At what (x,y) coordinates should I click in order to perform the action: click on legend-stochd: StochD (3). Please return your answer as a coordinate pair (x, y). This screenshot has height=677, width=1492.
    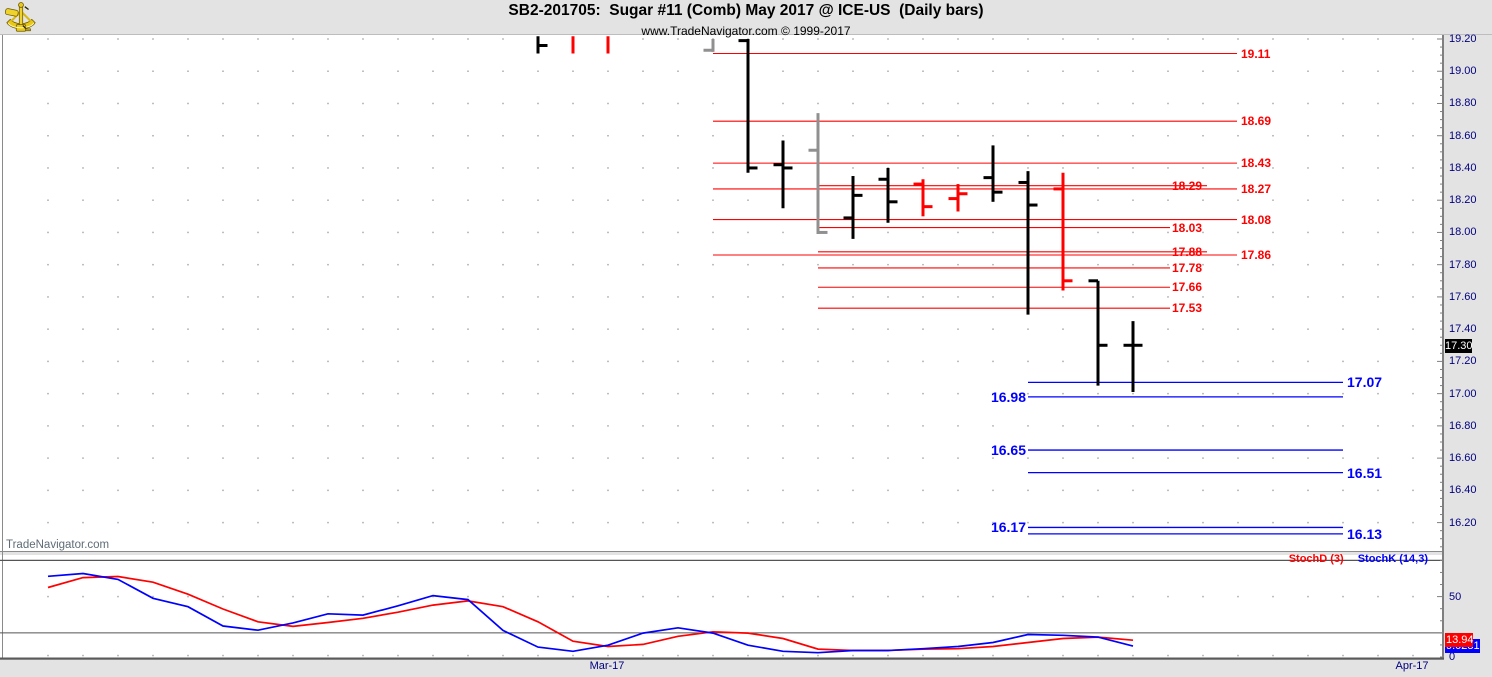
    Looking at the image, I should click on (1316, 559).